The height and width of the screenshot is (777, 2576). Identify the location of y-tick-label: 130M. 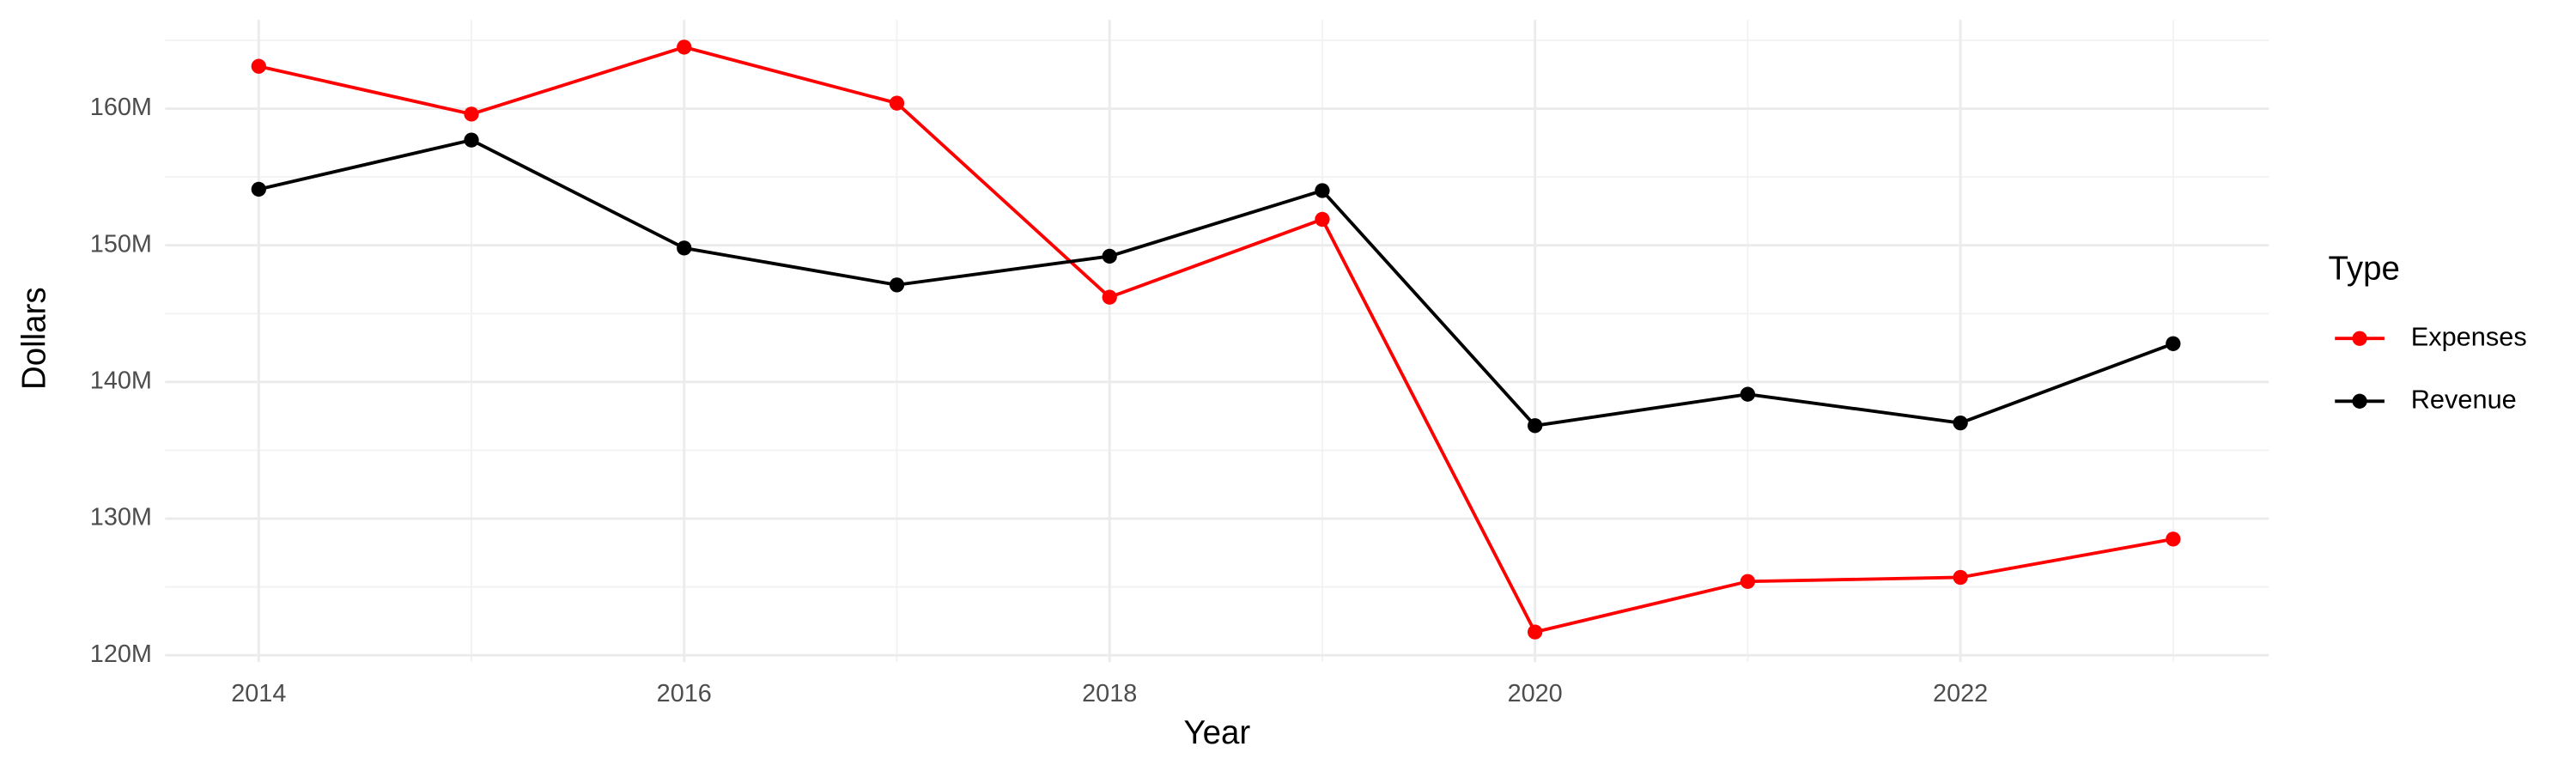
(121, 517).